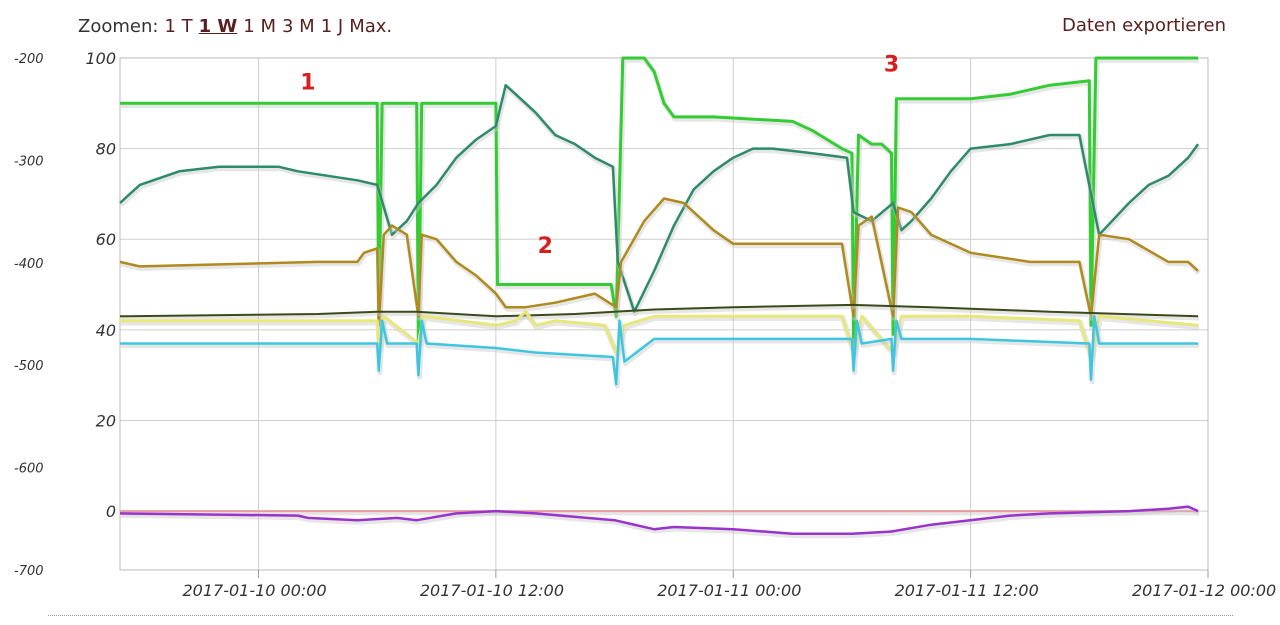  Describe the element at coordinates (259, 26) in the screenshot. I see `zoom-1-month: 1 M` at that location.